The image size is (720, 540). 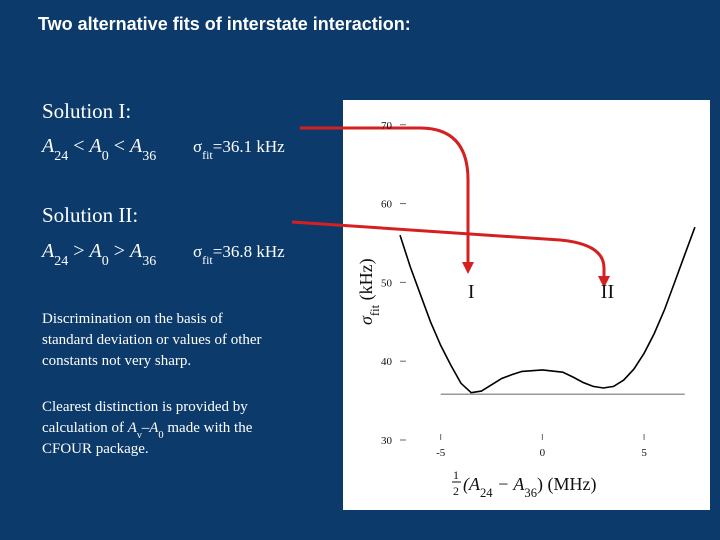 I want to click on rich-text: A24 > A0 > A36, so click(x=98, y=254).